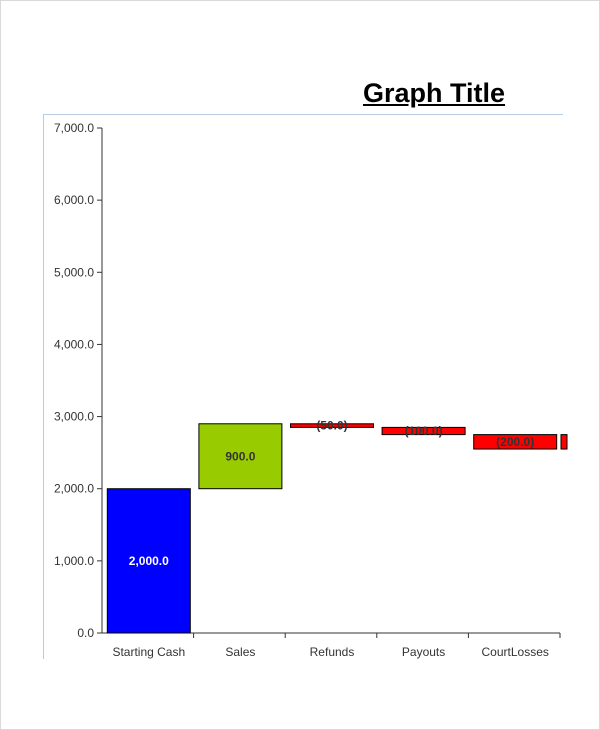  What do you see at coordinates (74, 561) in the screenshot?
I see `y-tick-label: 1,000.0` at bounding box center [74, 561].